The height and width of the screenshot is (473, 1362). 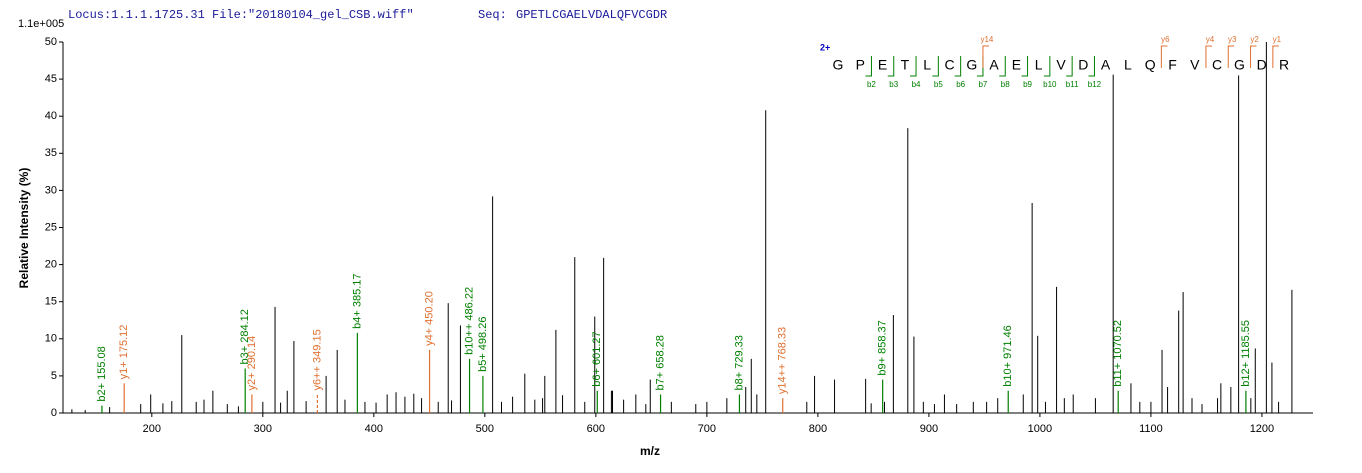 I want to click on scale-label: 1.1e+005, so click(x=41, y=24).